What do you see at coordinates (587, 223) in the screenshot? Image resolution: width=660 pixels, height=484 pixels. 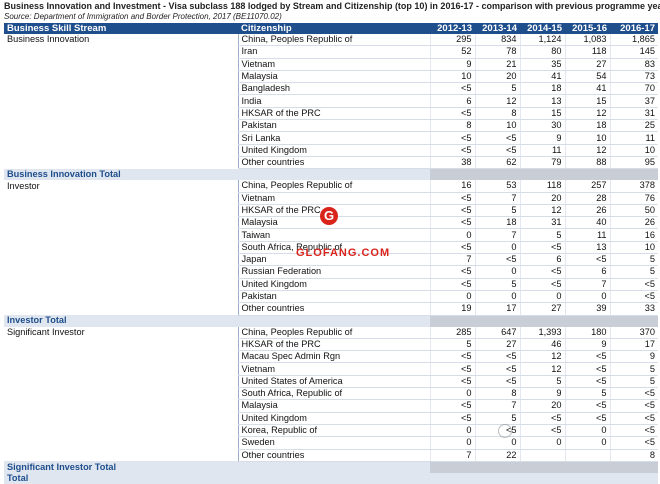 I see `value-cell: 40` at bounding box center [587, 223].